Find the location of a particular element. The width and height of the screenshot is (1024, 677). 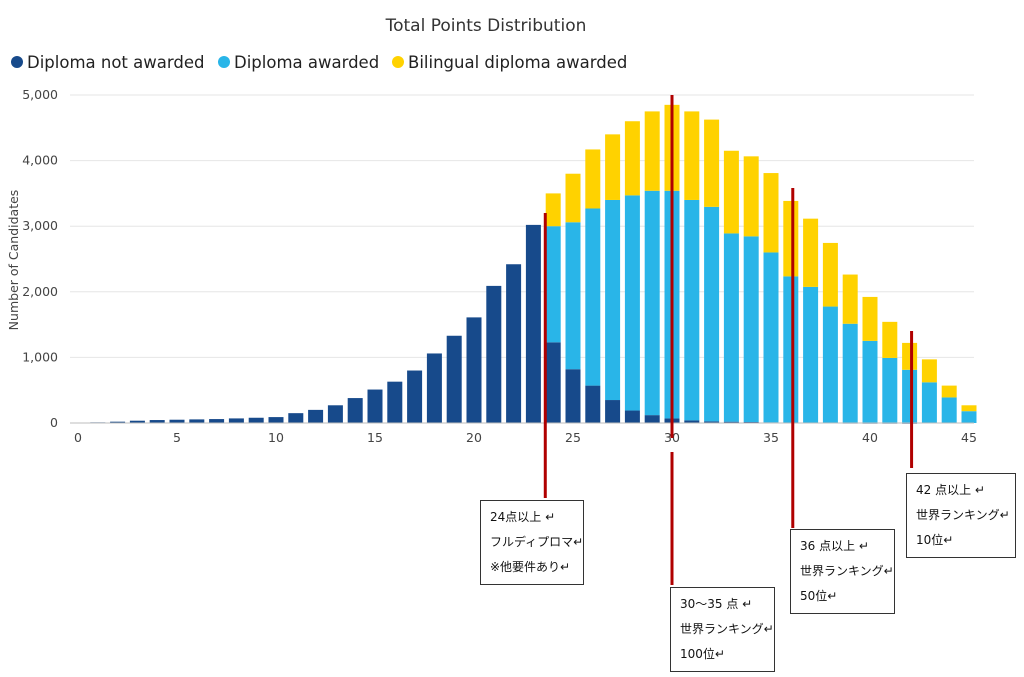

y-axis-ticks: 0 1,000 2,000 3,000 4,000 5,000 is located at coordinates (40, 258).